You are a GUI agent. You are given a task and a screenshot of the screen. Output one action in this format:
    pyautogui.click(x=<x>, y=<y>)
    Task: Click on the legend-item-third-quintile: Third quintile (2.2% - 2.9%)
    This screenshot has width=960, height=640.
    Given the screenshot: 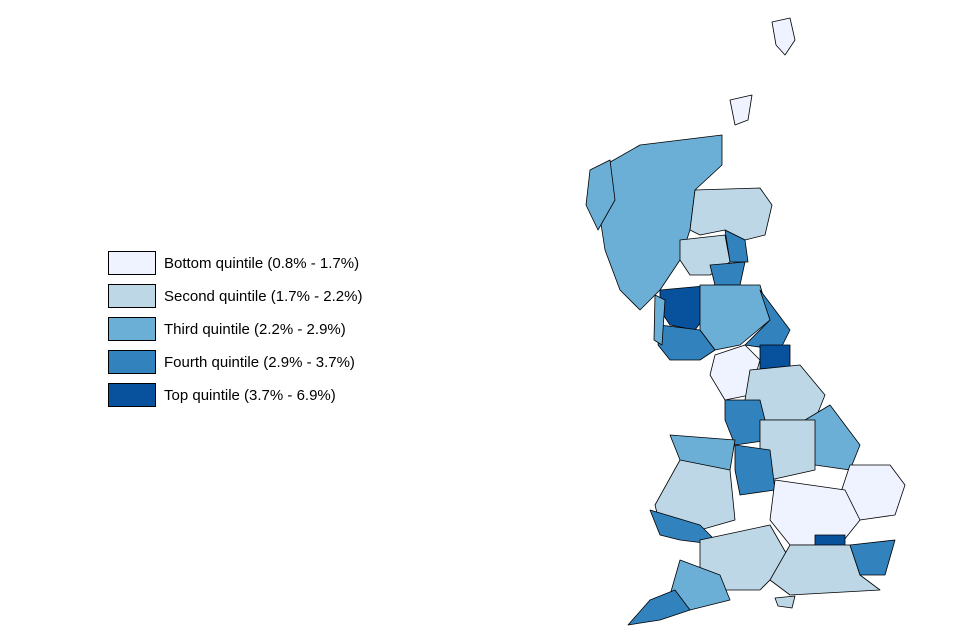 What is the action you would take?
    pyautogui.click(x=235, y=329)
    